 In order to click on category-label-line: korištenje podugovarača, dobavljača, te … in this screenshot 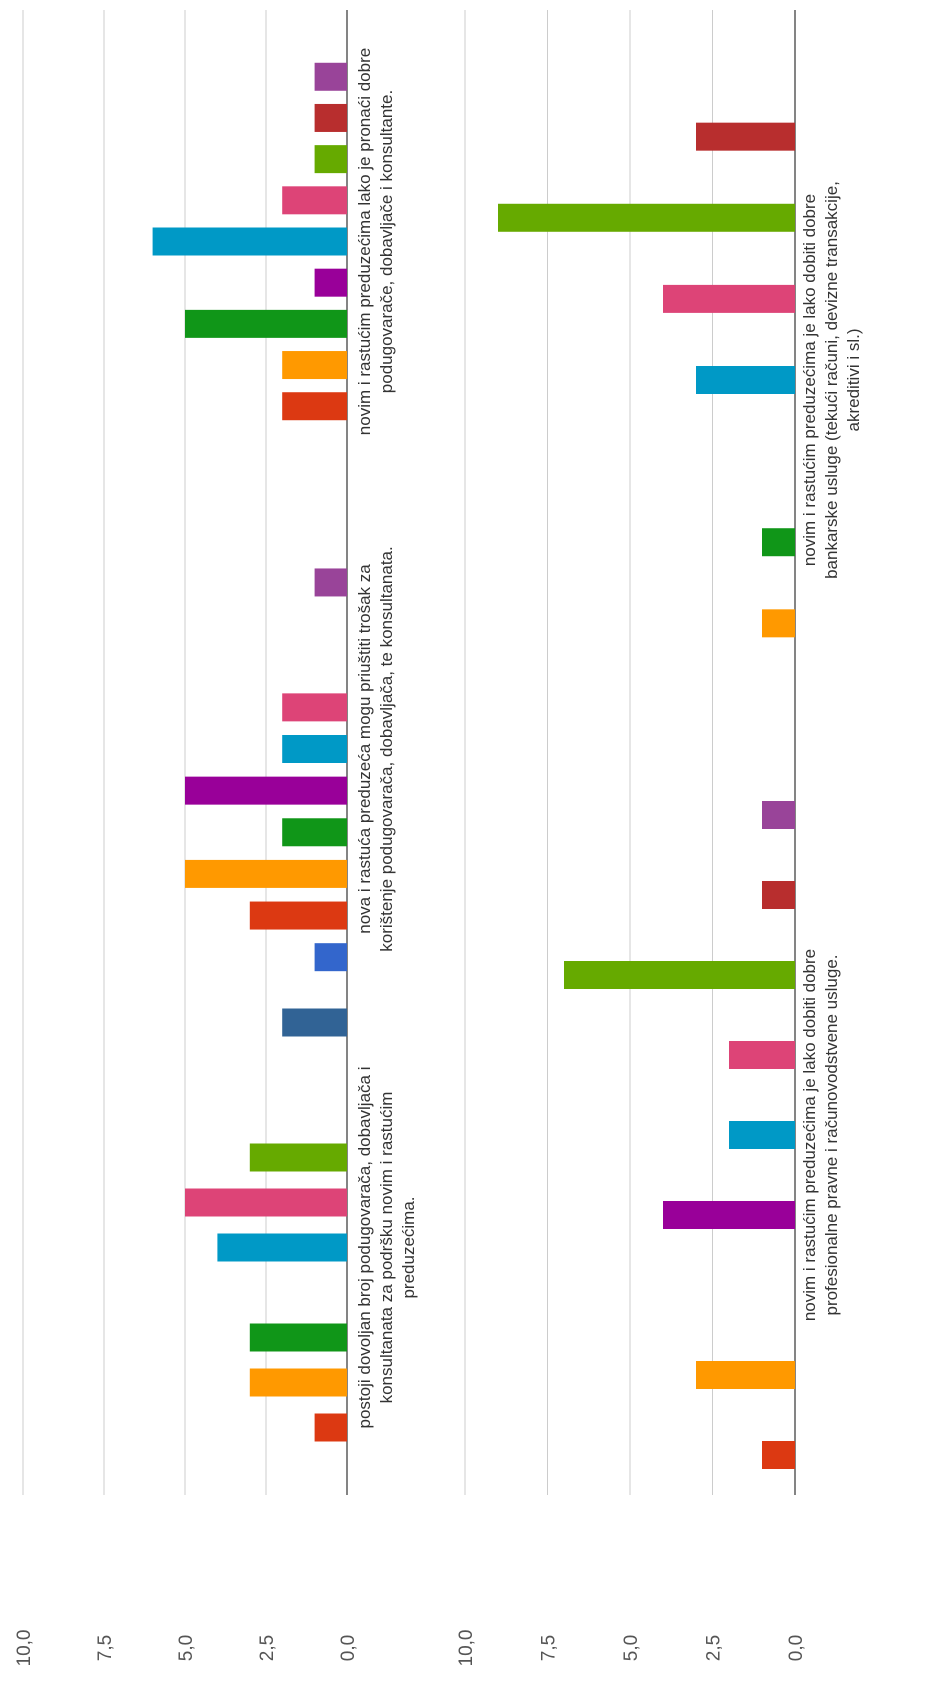, I will do `click(386, 748)`.